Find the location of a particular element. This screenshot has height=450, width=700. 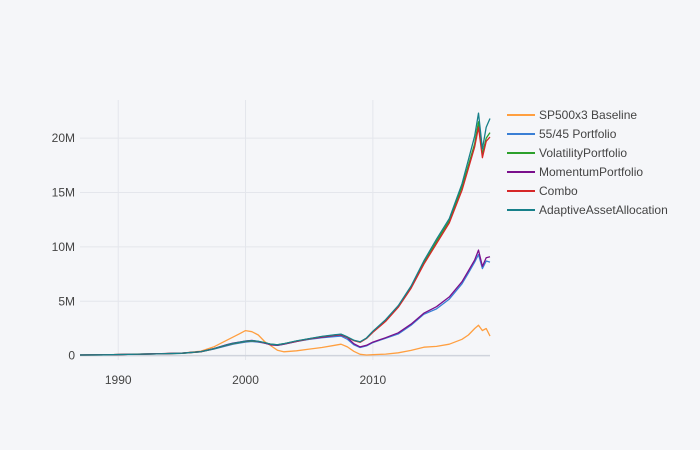

legend-label: 55/45 Portfolio is located at coordinates (578, 134).